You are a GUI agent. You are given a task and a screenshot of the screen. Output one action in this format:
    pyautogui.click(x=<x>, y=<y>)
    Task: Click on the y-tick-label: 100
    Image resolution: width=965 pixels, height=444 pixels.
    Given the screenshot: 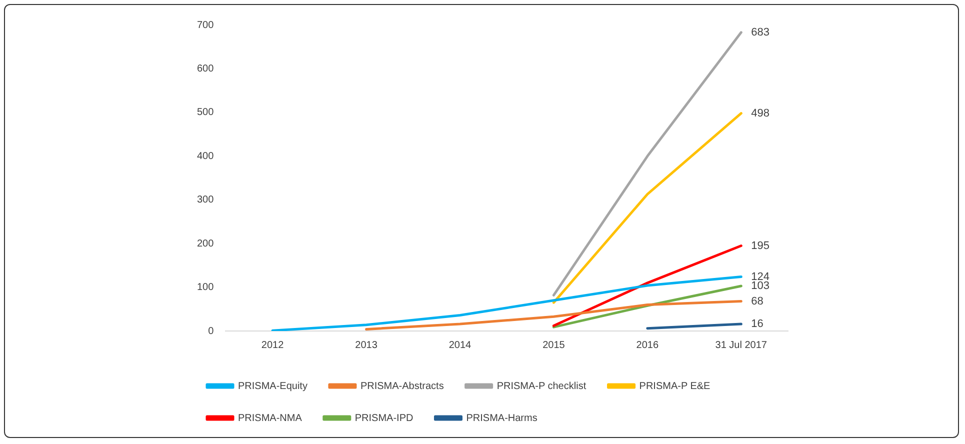 What is the action you would take?
    pyautogui.click(x=205, y=288)
    